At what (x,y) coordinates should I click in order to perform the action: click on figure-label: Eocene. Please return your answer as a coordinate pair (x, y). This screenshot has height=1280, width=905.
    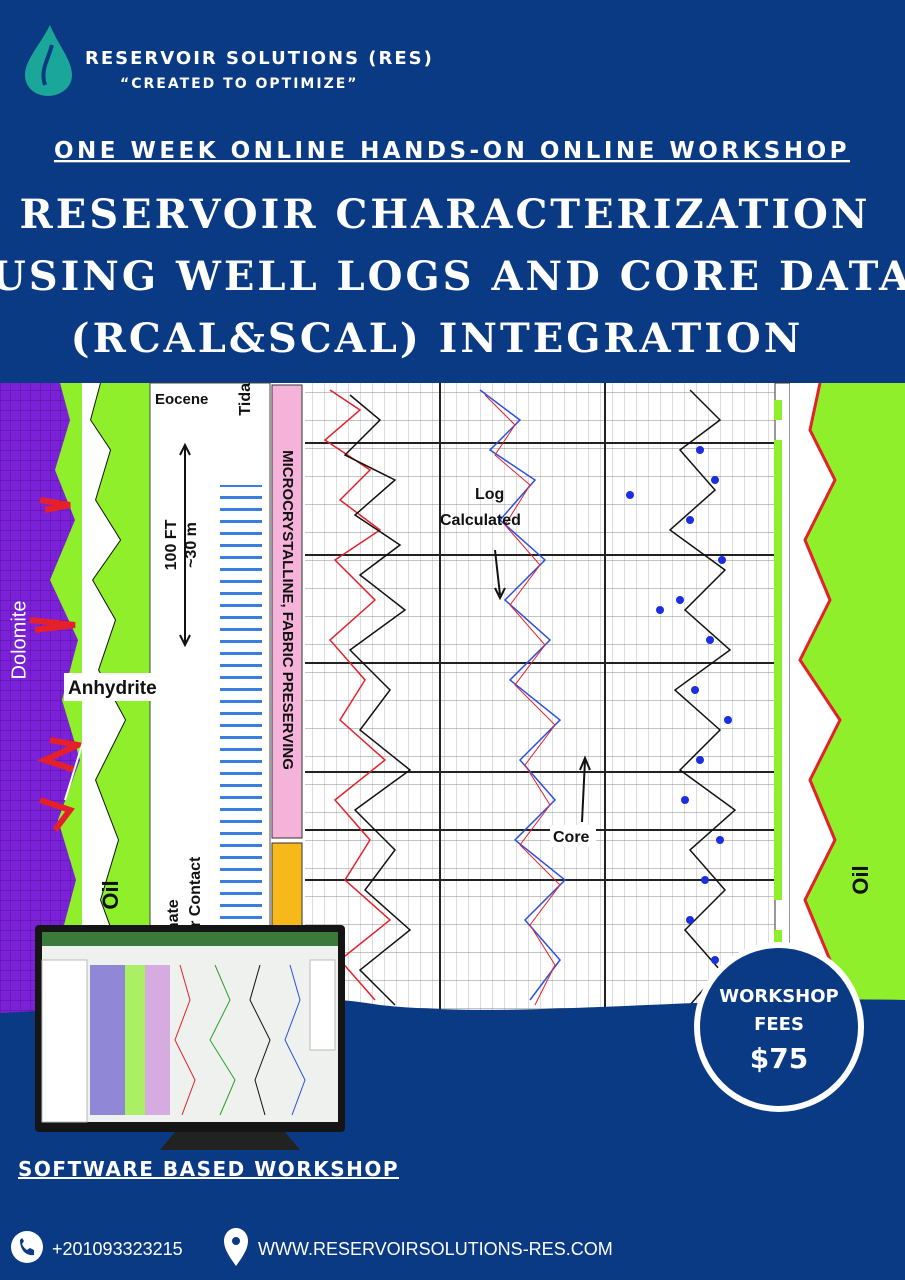
    Looking at the image, I should click on (181, 399).